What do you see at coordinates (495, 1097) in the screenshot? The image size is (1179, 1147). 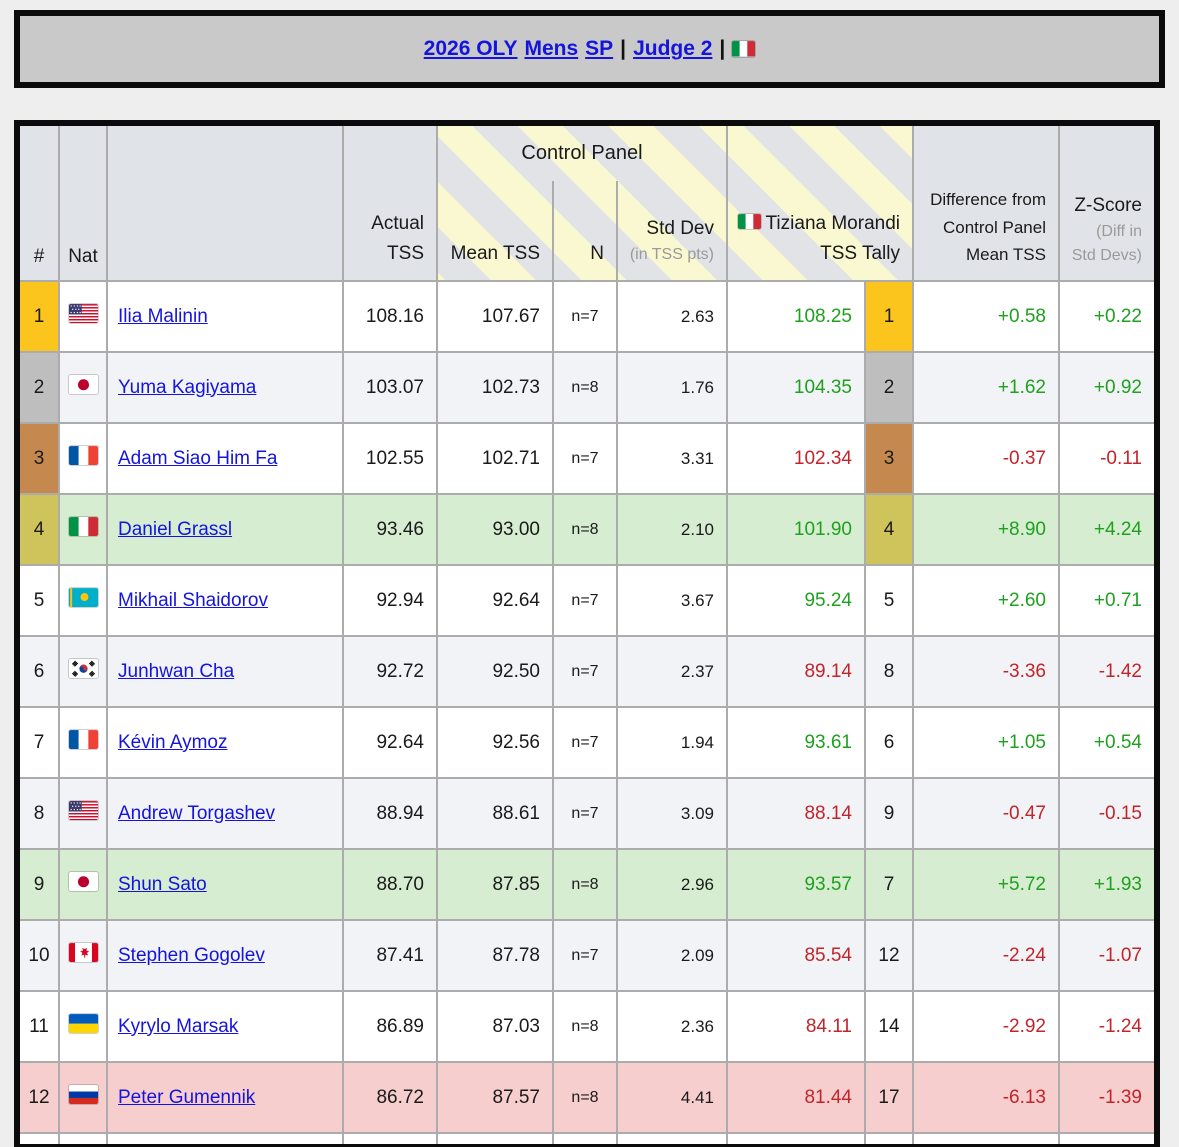 I see `mean-tss-cell: 87.57` at bounding box center [495, 1097].